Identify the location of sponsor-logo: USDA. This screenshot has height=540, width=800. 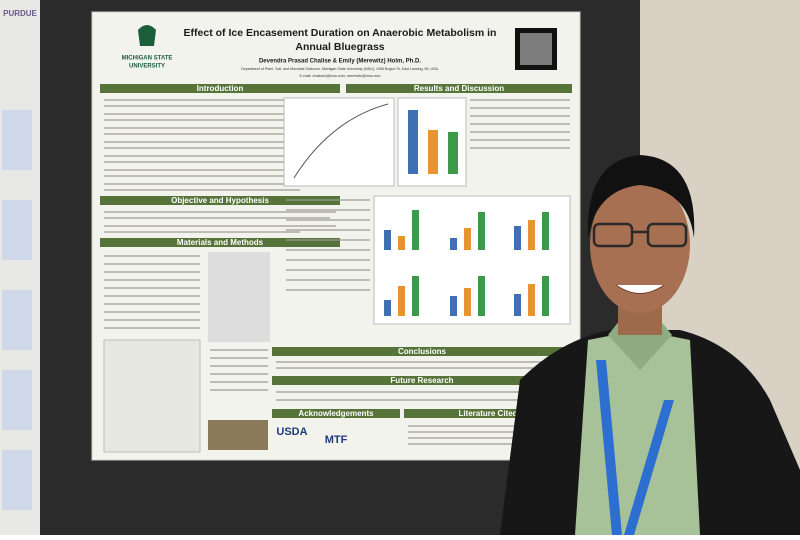
(291, 432).